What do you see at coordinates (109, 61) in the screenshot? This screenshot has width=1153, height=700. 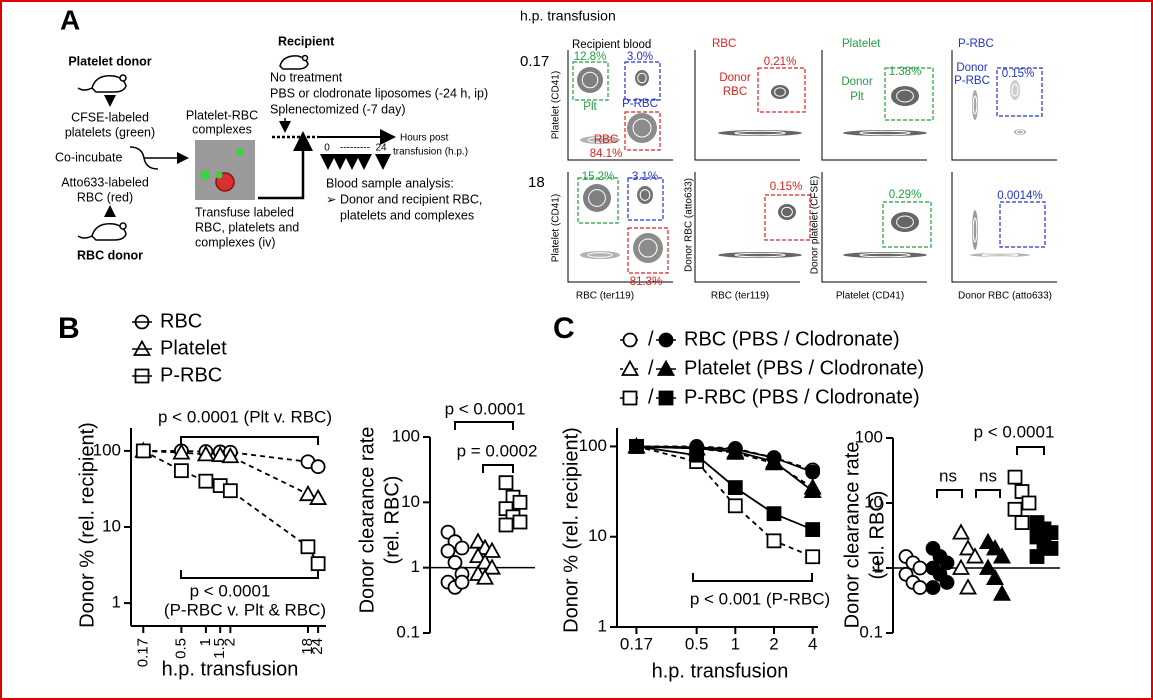 I see `label: Platelet donor` at bounding box center [109, 61].